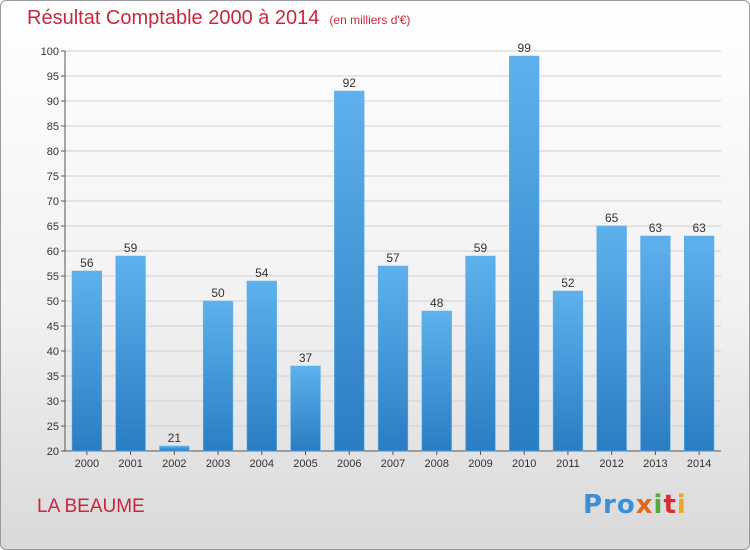  What do you see at coordinates (524, 464) in the screenshot?
I see `x-tick-label-2010: 2010` at bounding box center [524, 464].